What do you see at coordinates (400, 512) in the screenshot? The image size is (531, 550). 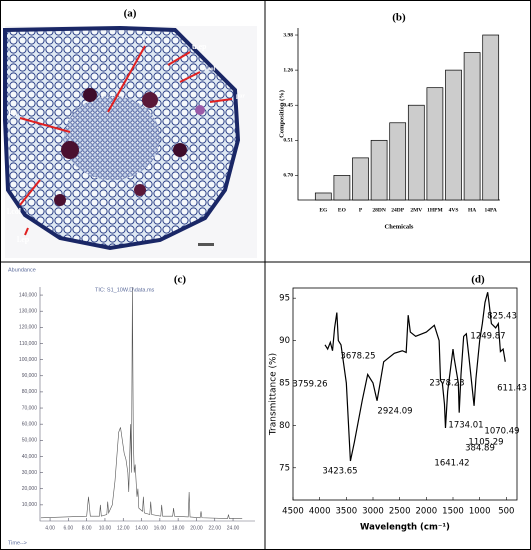 I see `x-tick-label: 2500` at bounding box center [400, 512].